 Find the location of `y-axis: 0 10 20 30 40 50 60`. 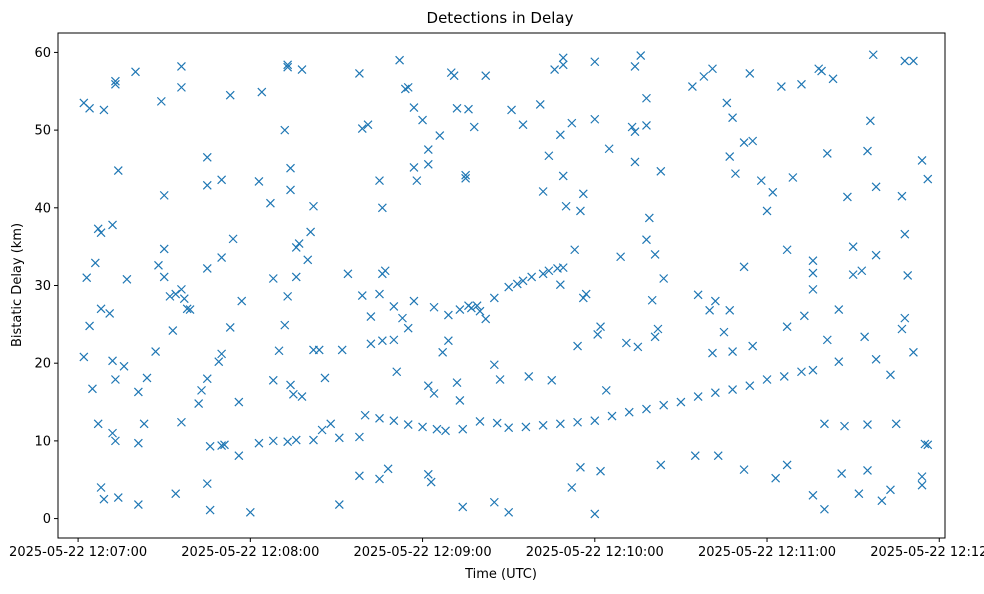

y-axis: 0 10 20 30 40 50 60 is located at coordinates (46, 286).